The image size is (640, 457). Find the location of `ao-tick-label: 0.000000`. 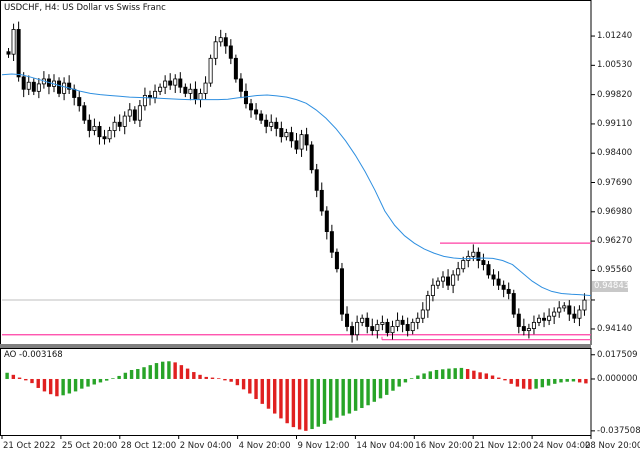

ao-tick-label: 0.000000 is located at coordinates (617, 378).